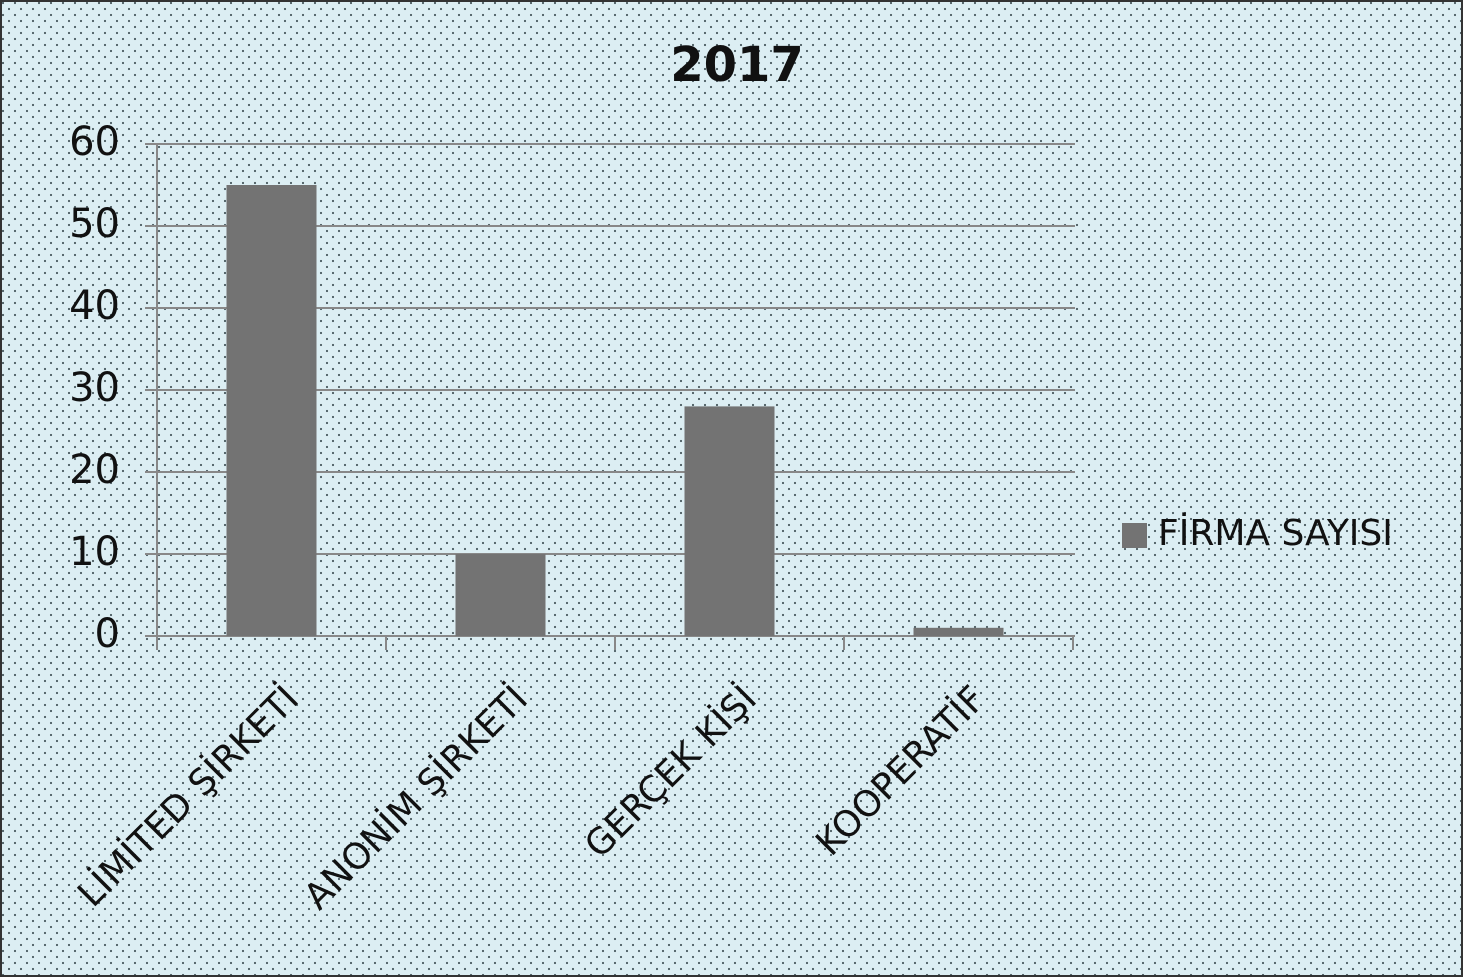  What do you see at coordinates (94, 470) in the screenshot?
I see `y-tick-label: 20` at bounding box center [94, 470].